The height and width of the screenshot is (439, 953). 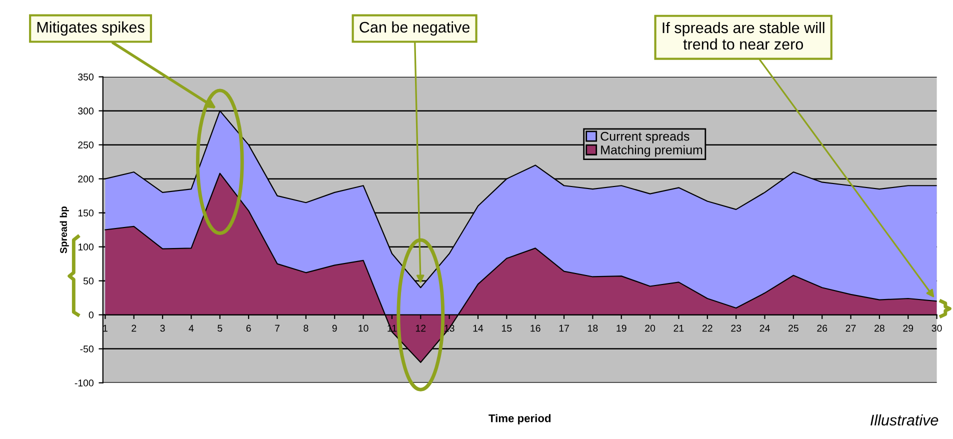 I want to click on x-tick-label: 24, so click(x=765, y=328).